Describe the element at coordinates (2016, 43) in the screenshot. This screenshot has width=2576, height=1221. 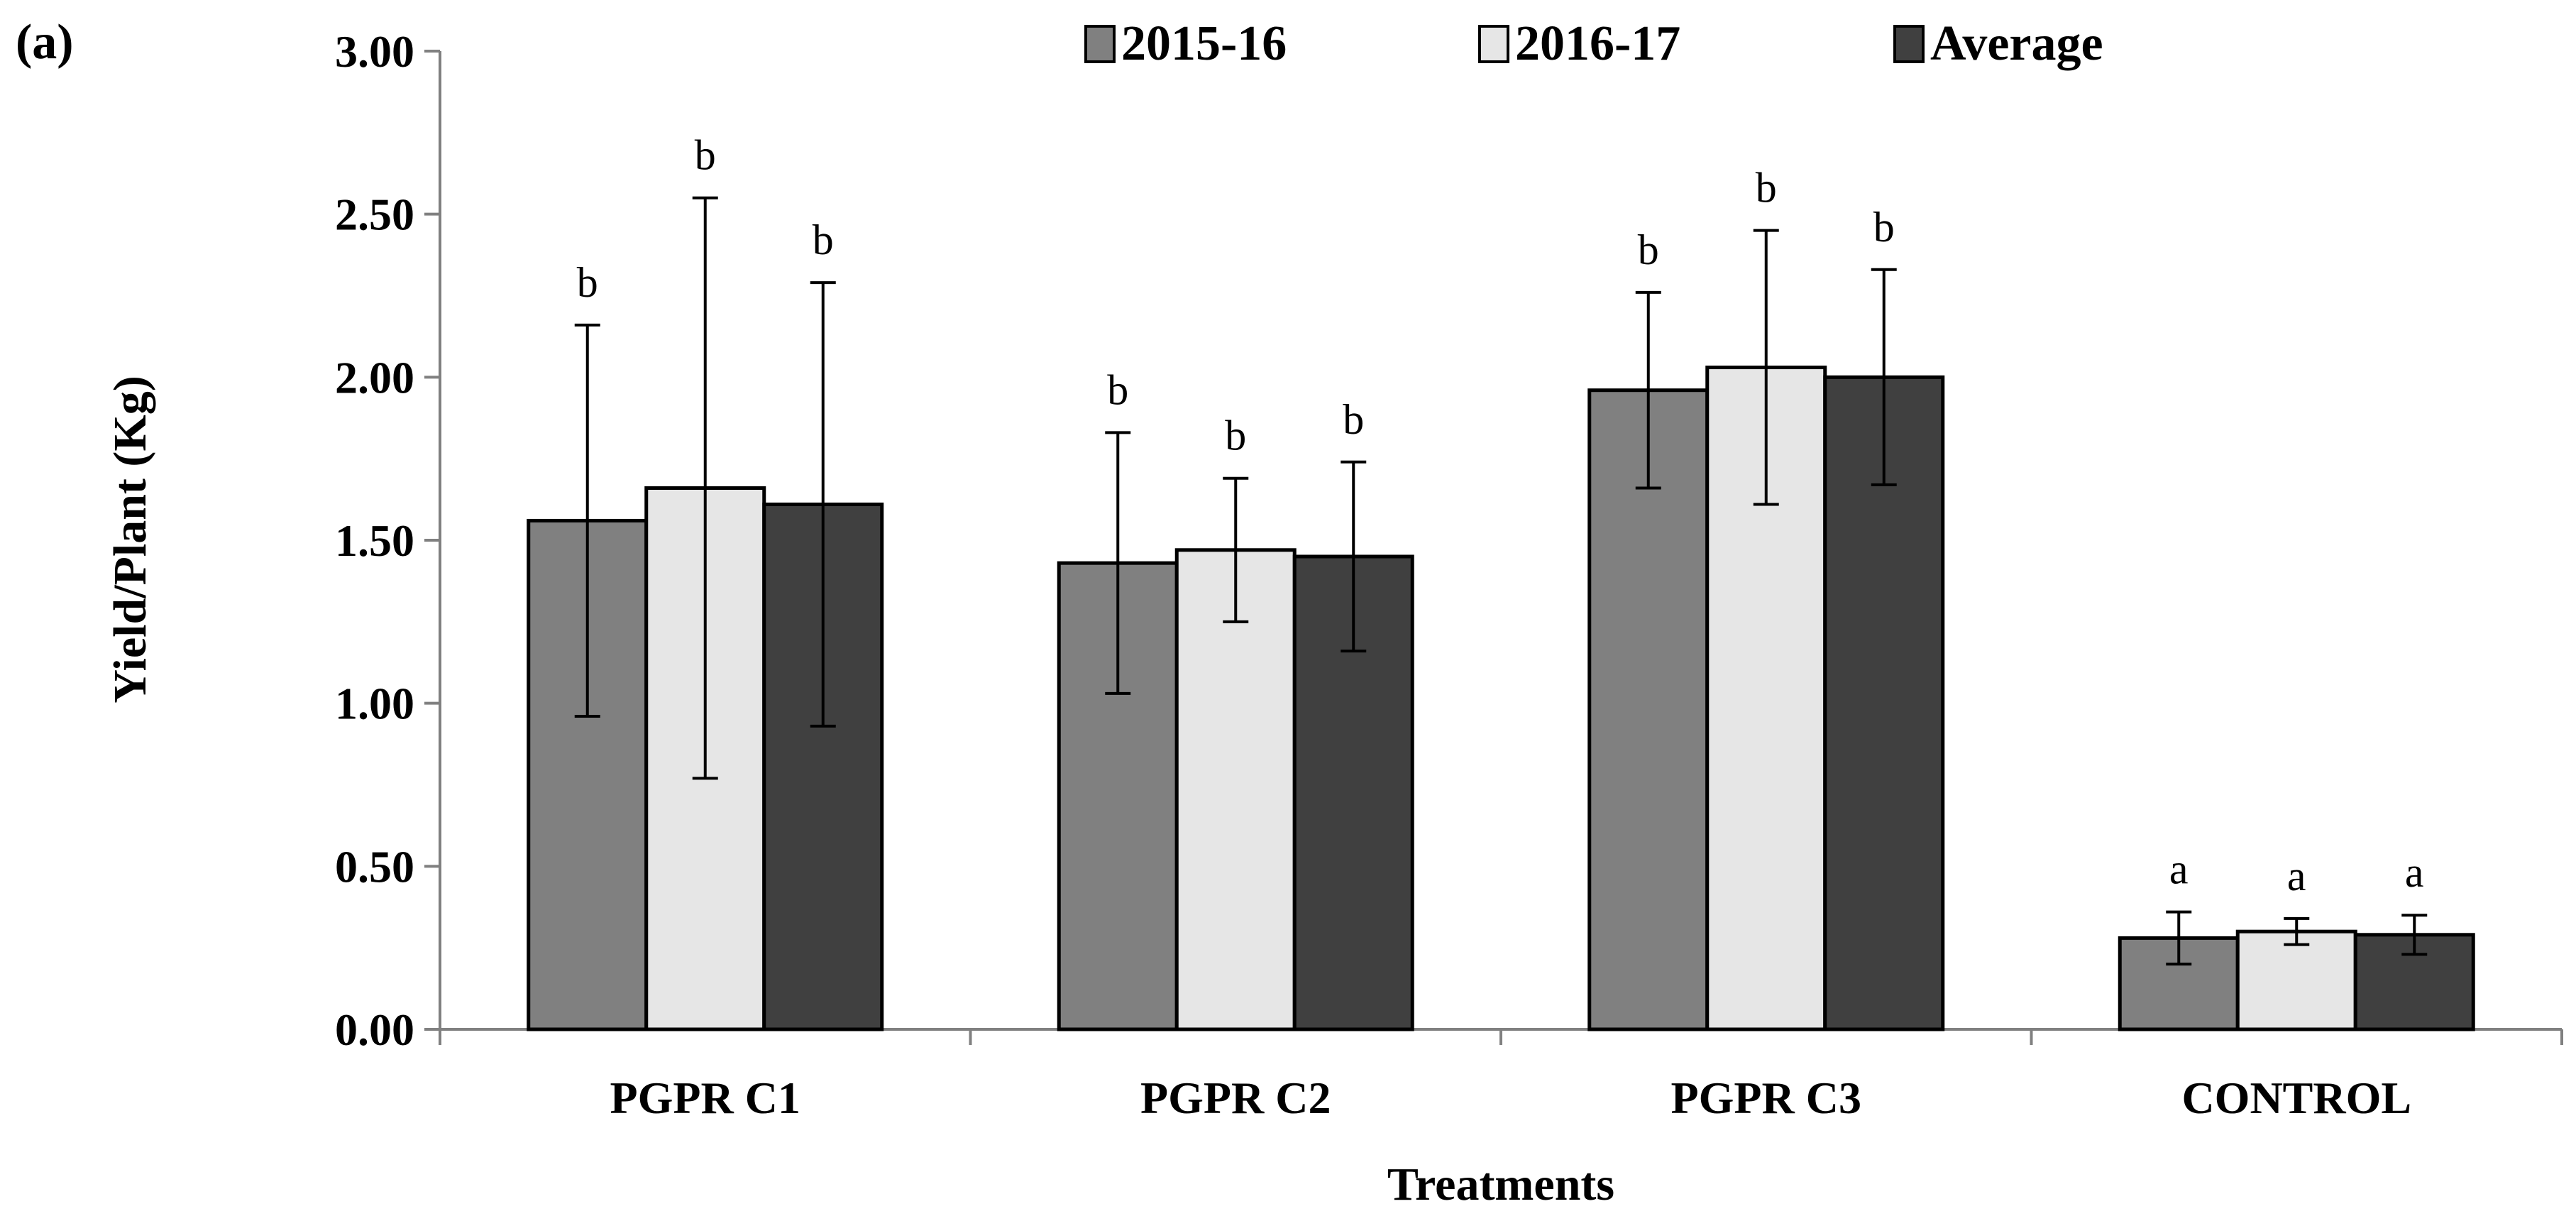
I see `legend-label: Average` at that location.